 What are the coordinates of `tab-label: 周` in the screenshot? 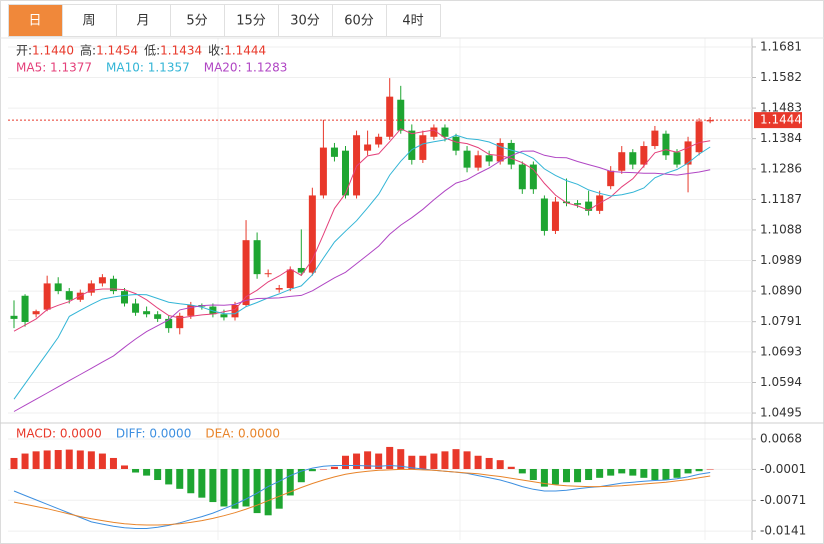 It's located at (88, 21).